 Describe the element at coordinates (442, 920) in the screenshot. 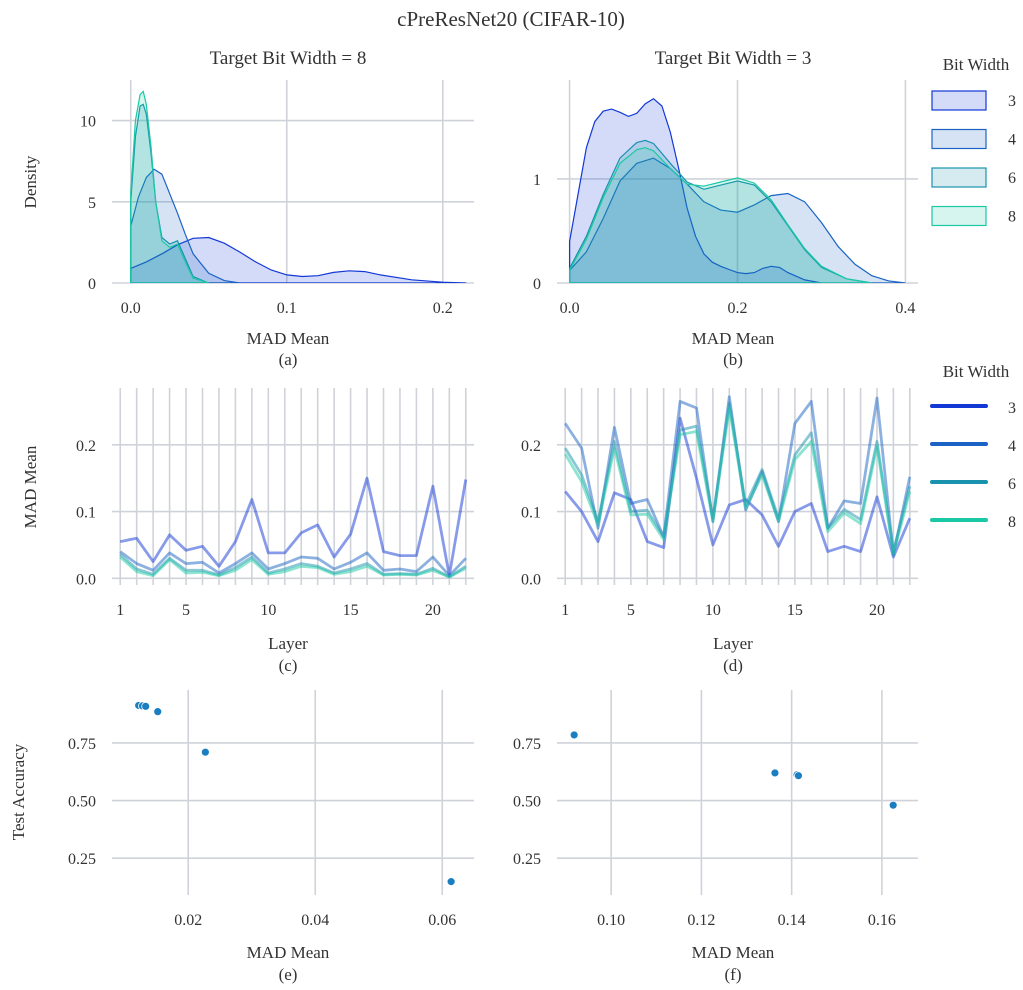

I see `x-tick-label: 0.06` at that location.